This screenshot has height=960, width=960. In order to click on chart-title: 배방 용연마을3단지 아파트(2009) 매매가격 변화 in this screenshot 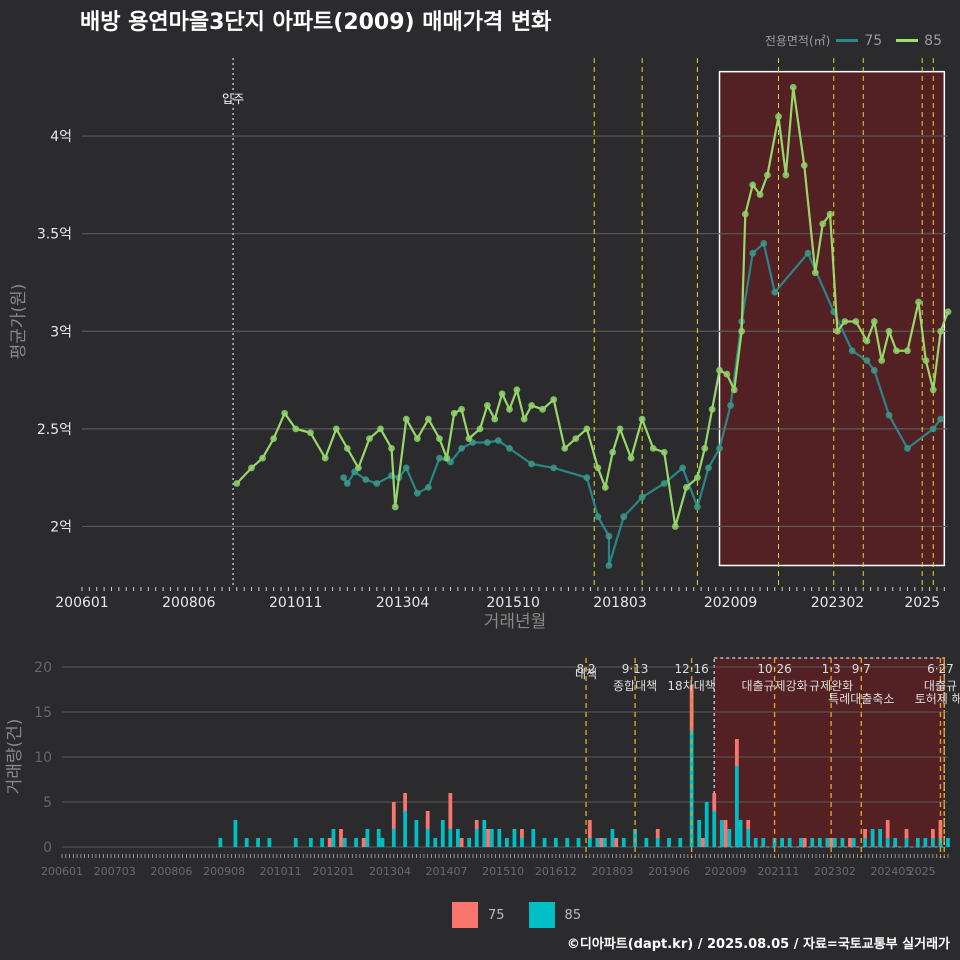, I will do `click(316, 22)`.